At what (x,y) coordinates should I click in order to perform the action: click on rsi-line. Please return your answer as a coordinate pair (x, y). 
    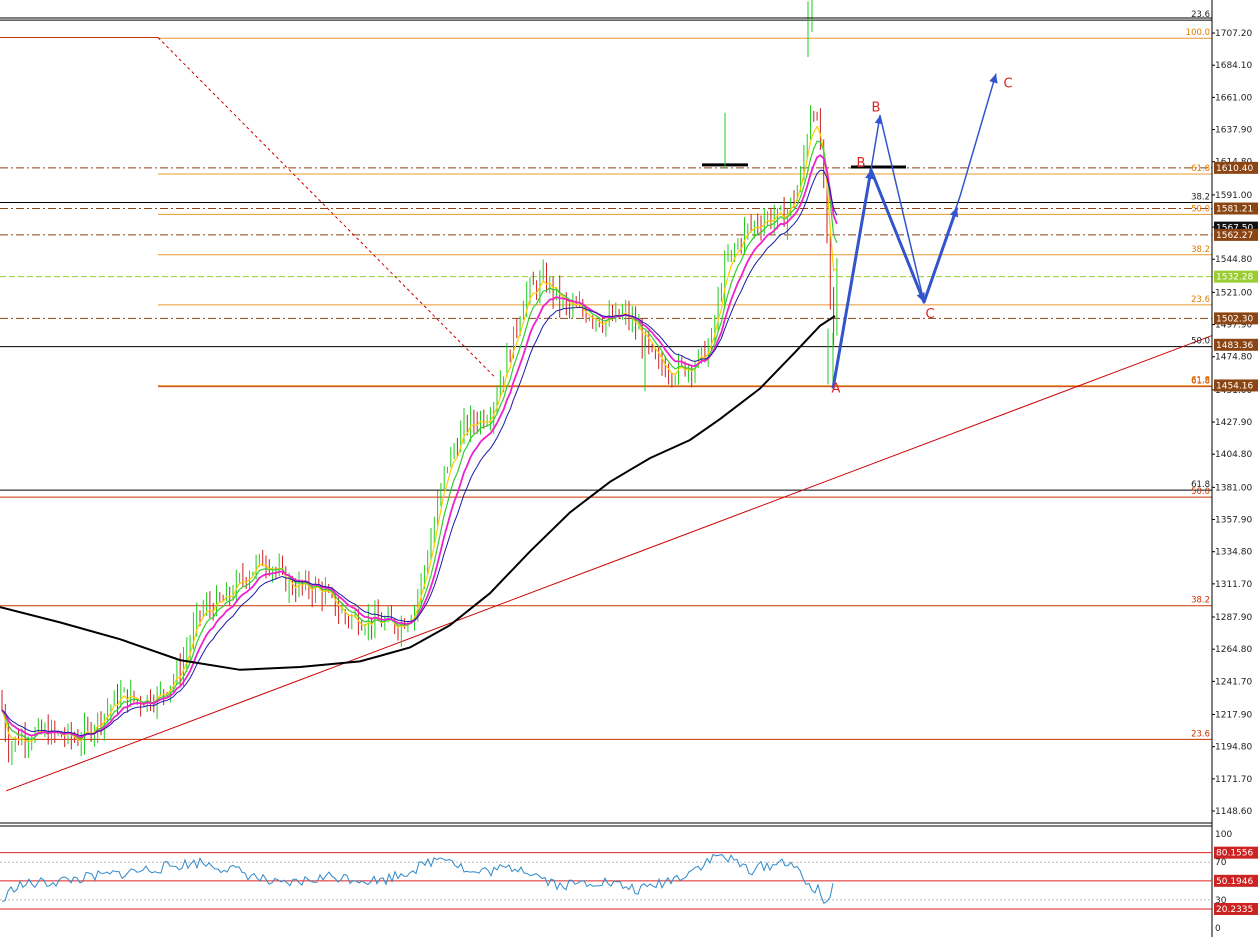
    Looking at the image, I should click on (417, 879).